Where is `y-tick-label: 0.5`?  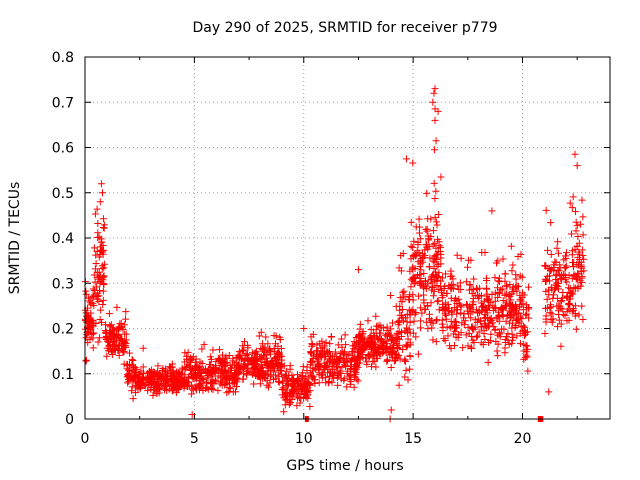 y-tick-label: 0.5 is located at coordinates (63, 194).